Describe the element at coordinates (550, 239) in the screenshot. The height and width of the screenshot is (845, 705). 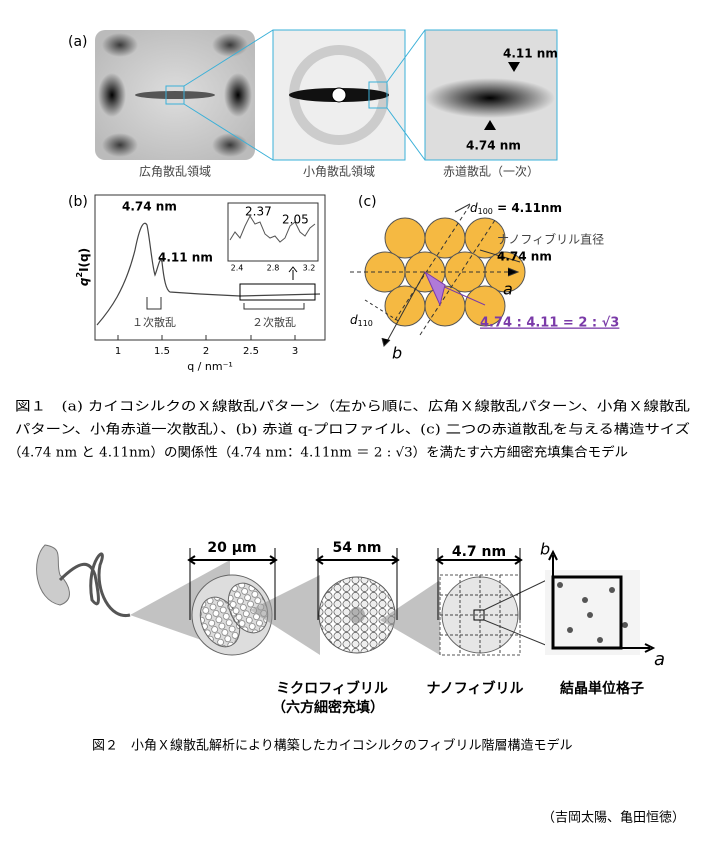
I see `annotation: ナノフィブリル直径` at that location.